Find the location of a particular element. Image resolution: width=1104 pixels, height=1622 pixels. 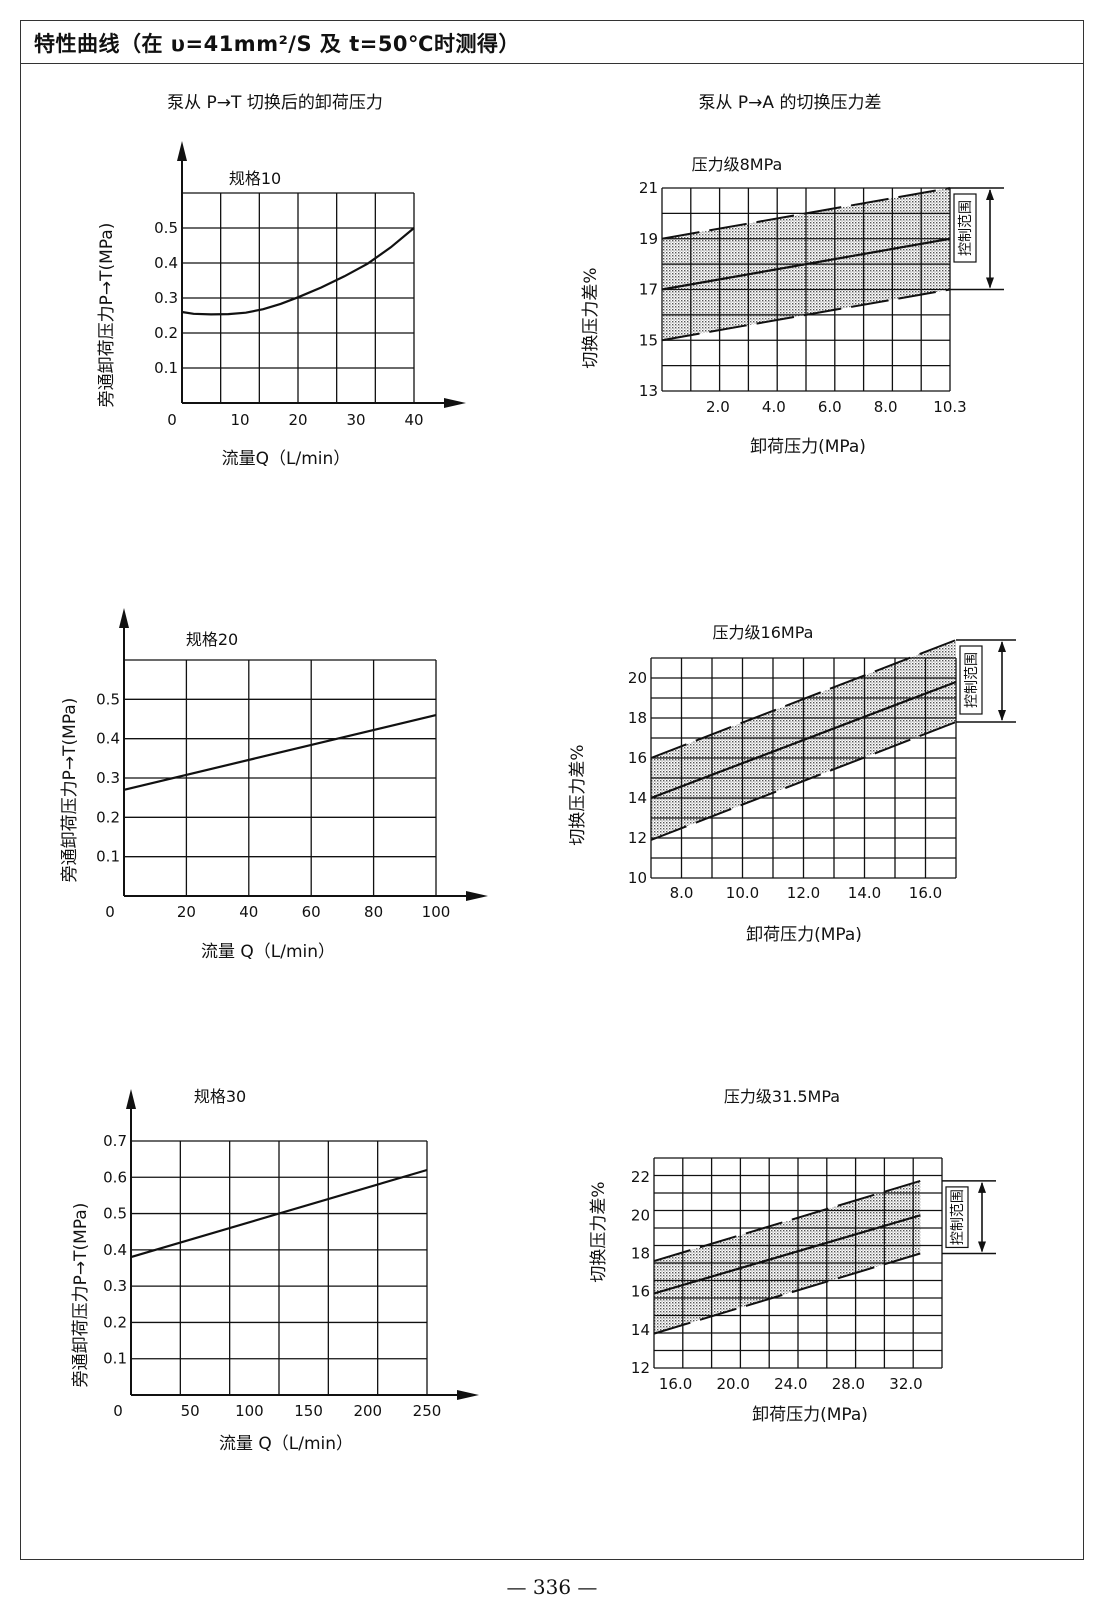

x-tick-label: 14.0 is located at coordinates (864, 893).